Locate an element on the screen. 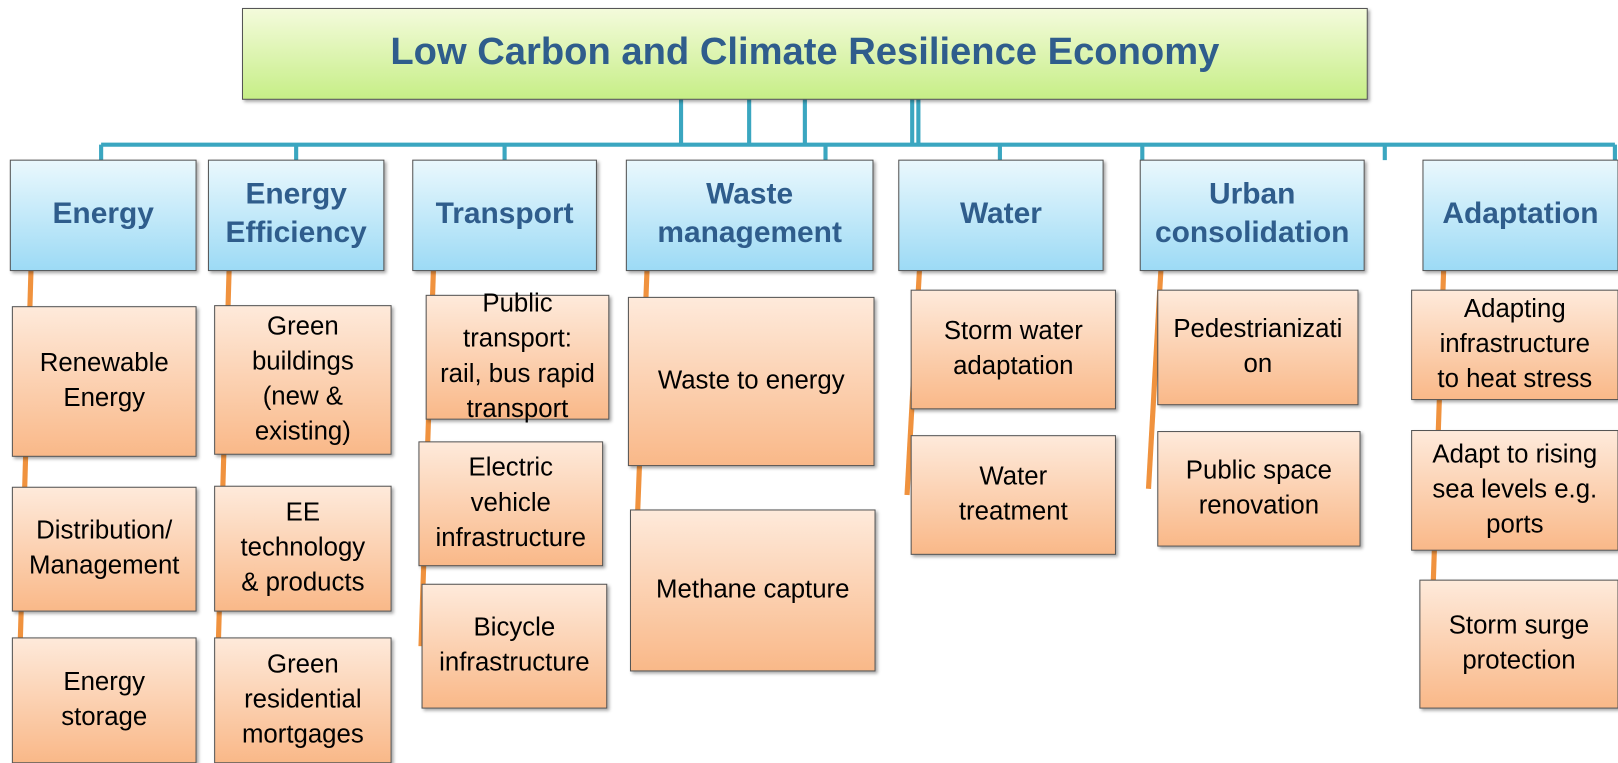 This screenshot has height=763, width=1618. label: Adapt to rising sea levels e.g. ports is located at coordinates (1514, 489).